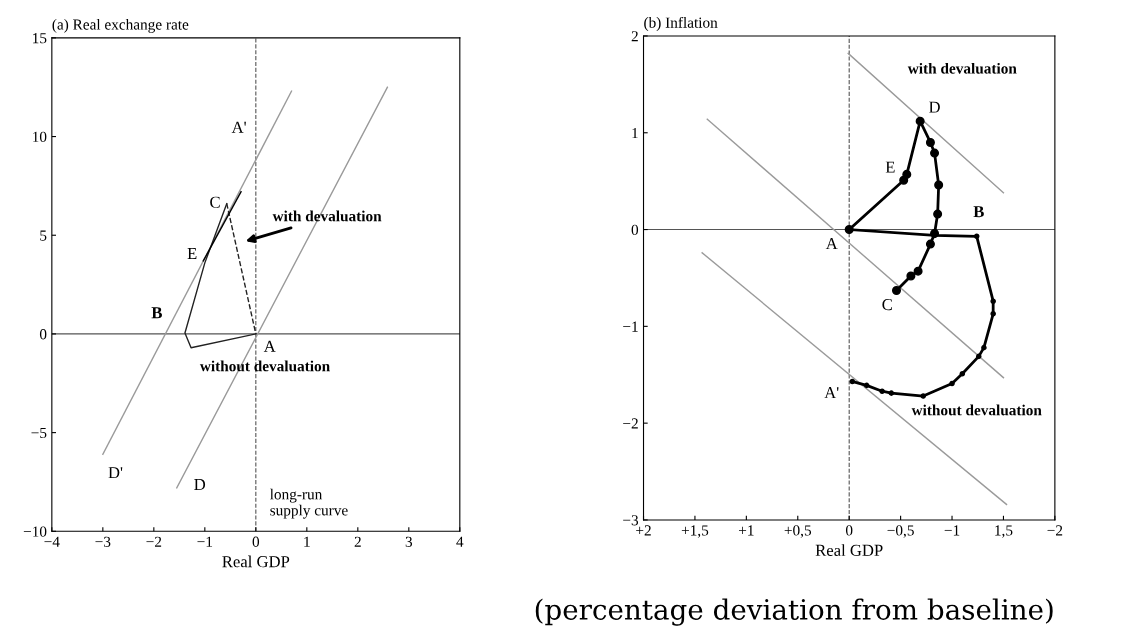 The image size is (1127, 631). What do you see at coordinates (43, 235) in the screenshot?
I see `y-tick-label: 5` at bounding box center [43, 235].